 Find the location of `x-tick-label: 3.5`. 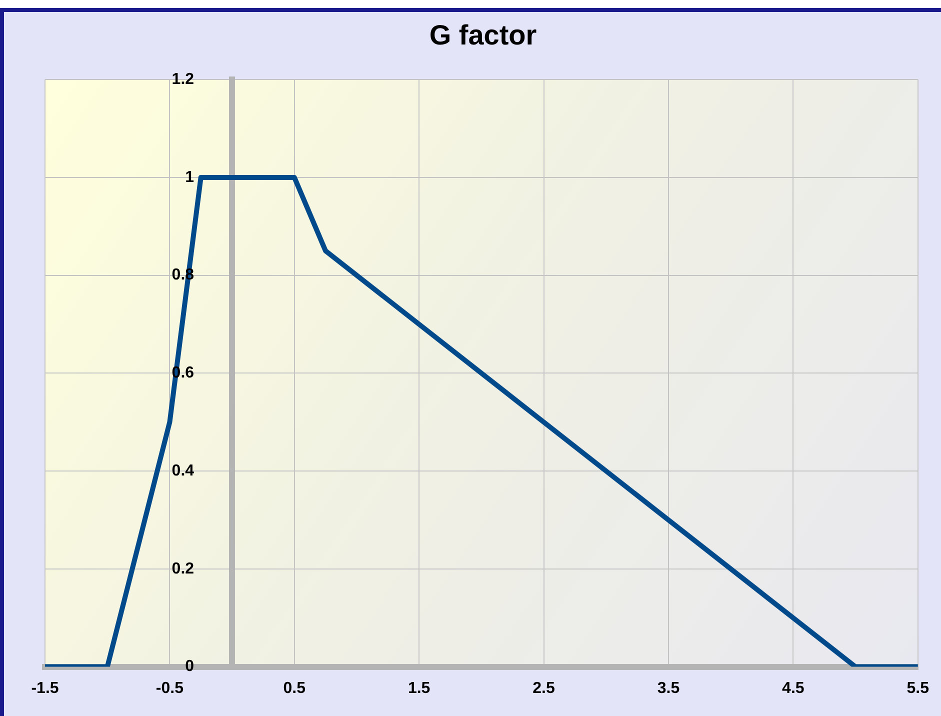

x-tick-label: 3.5 is located at coordinates (668, 688).